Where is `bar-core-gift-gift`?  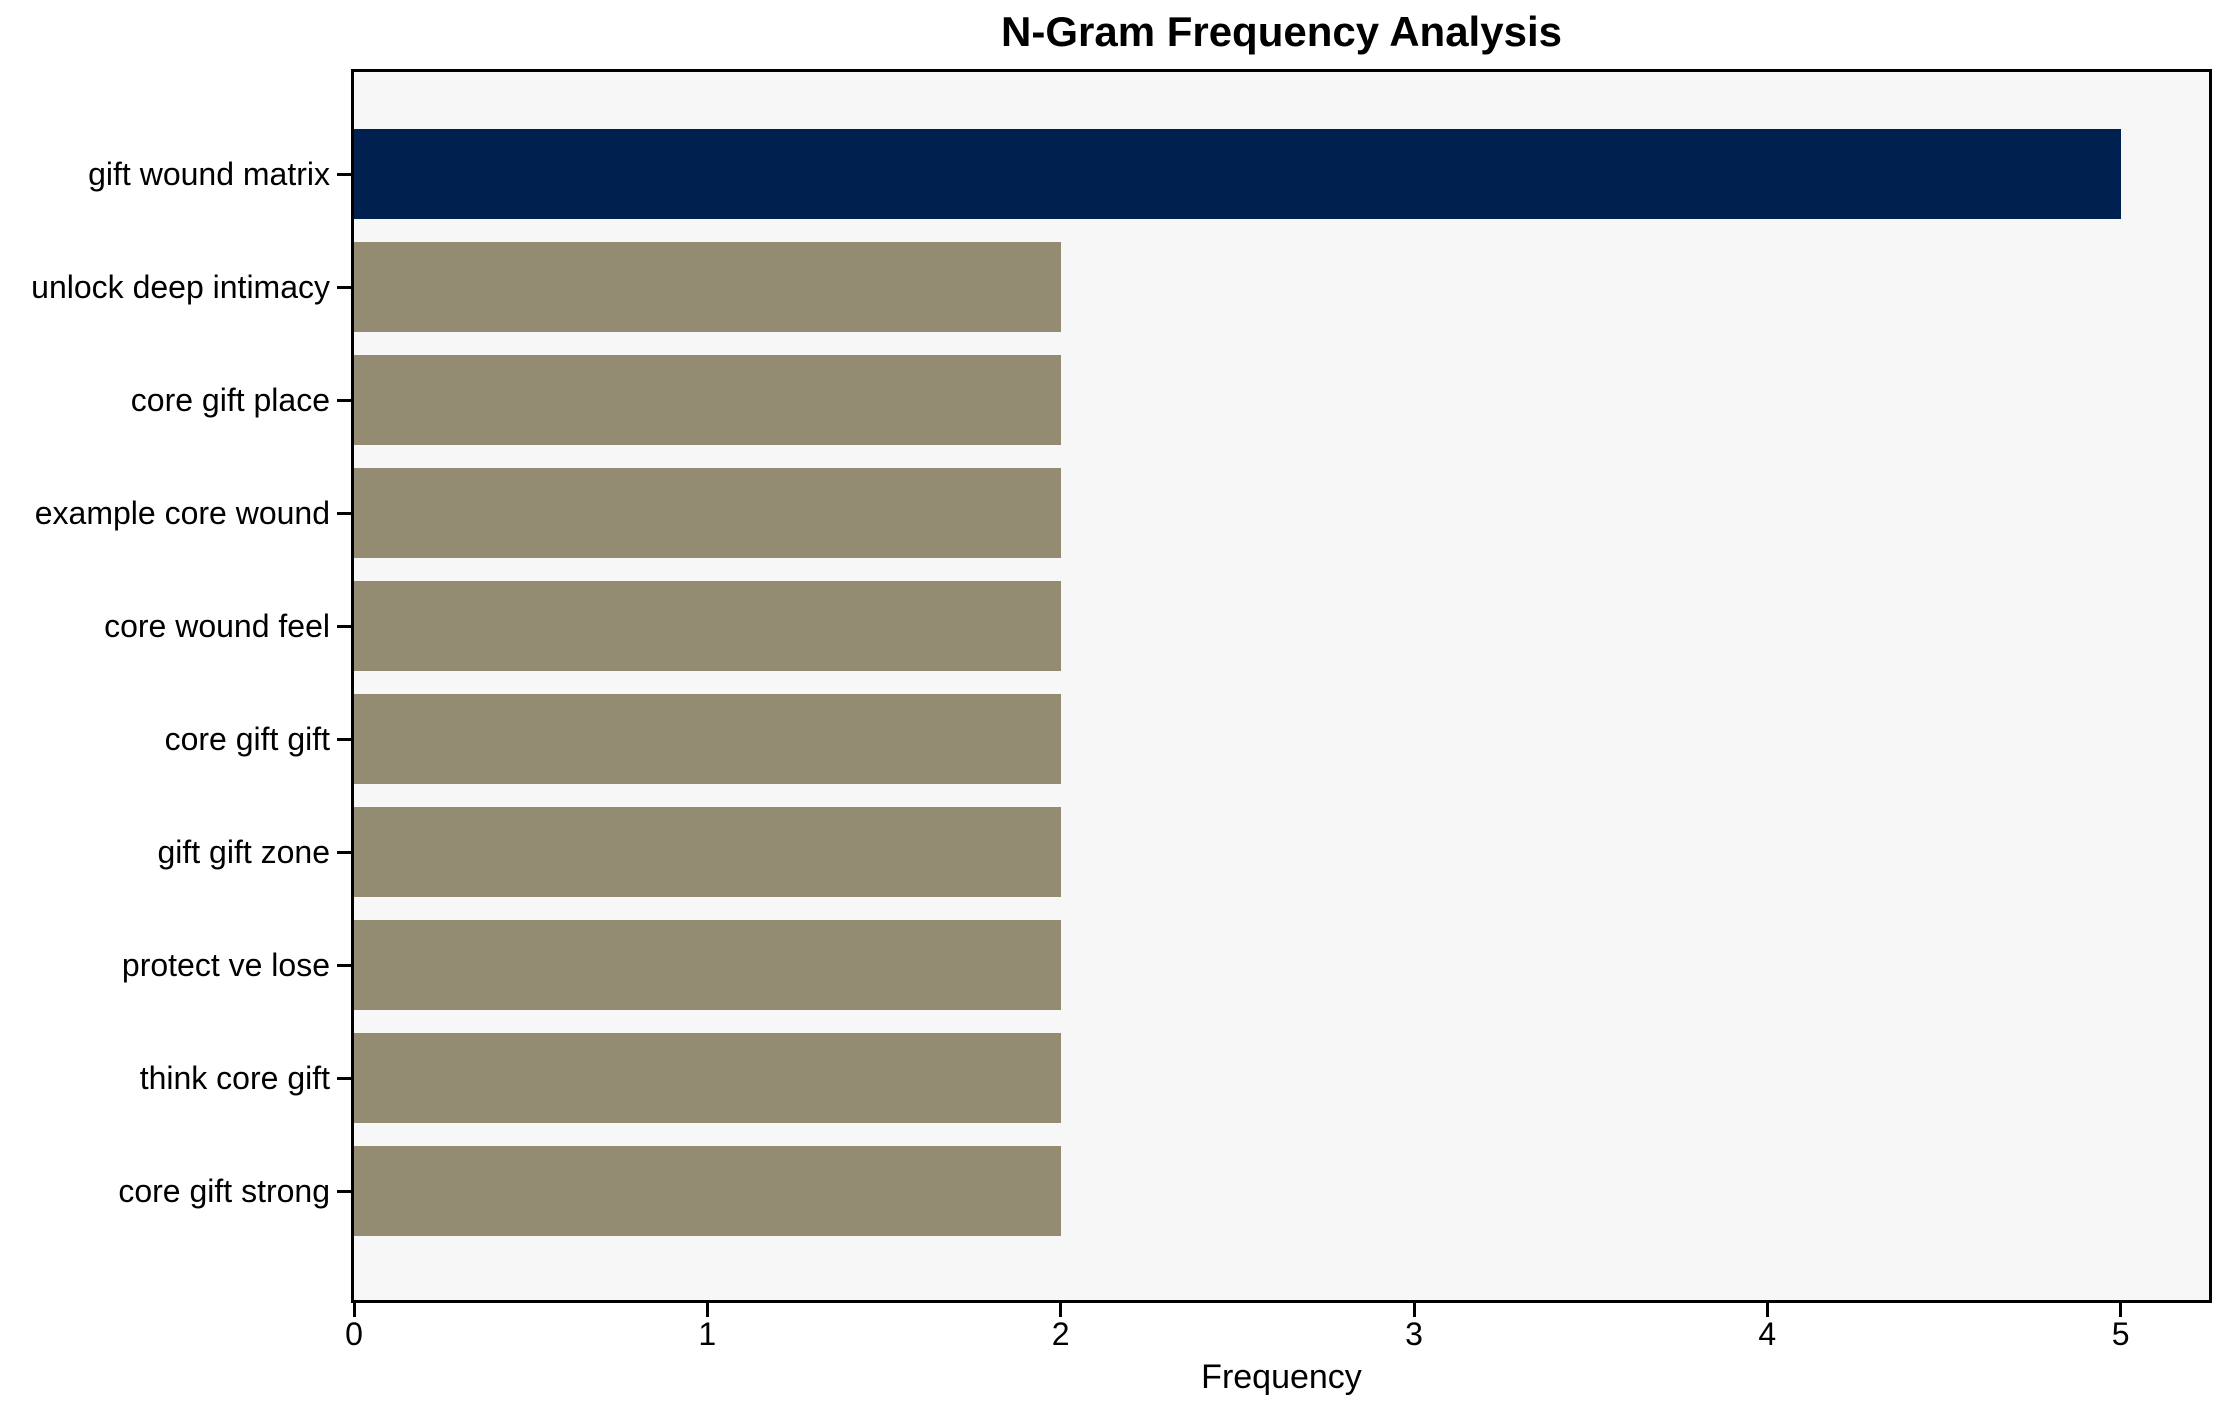 bar-core-gift-gift is located at coordinates (707, 739).